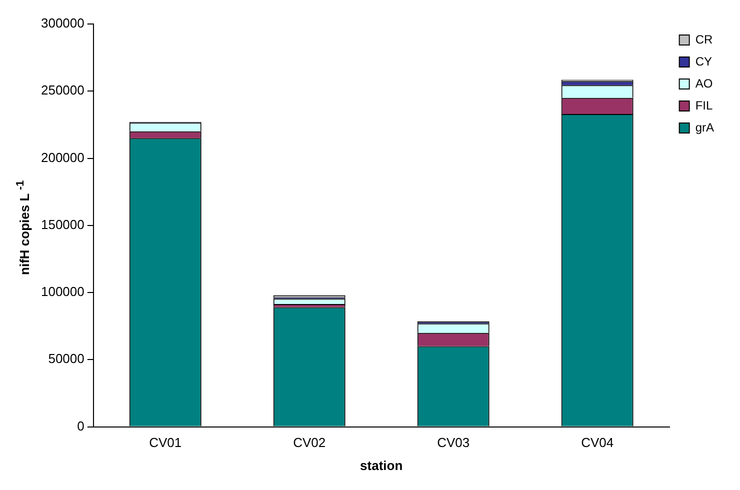  What do you see at coordinates (80, 426) in the screenshot?
I see `y-tick-label: 0` at bounding box center [80, 426].